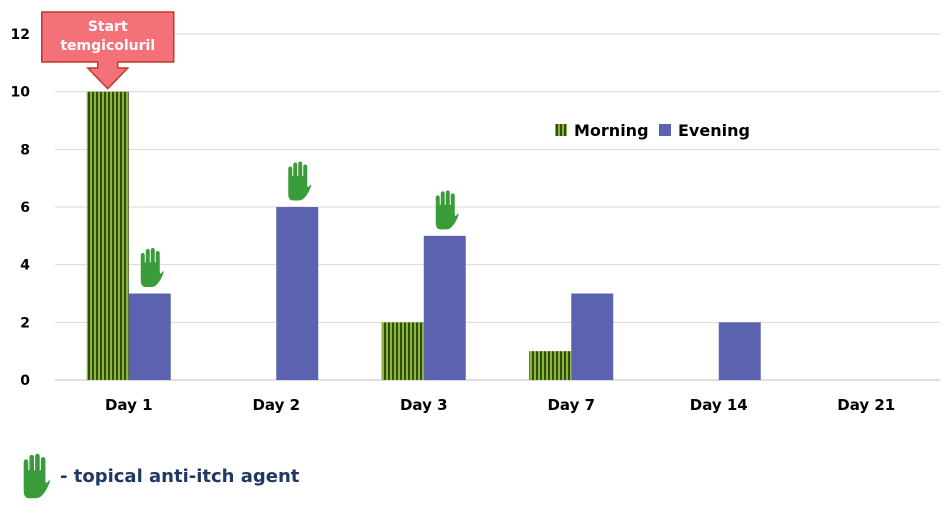 The width and height of the screenshot is (945, 515). I want to click on x-tick-label-day-2: Day 2, so click(276, 405).